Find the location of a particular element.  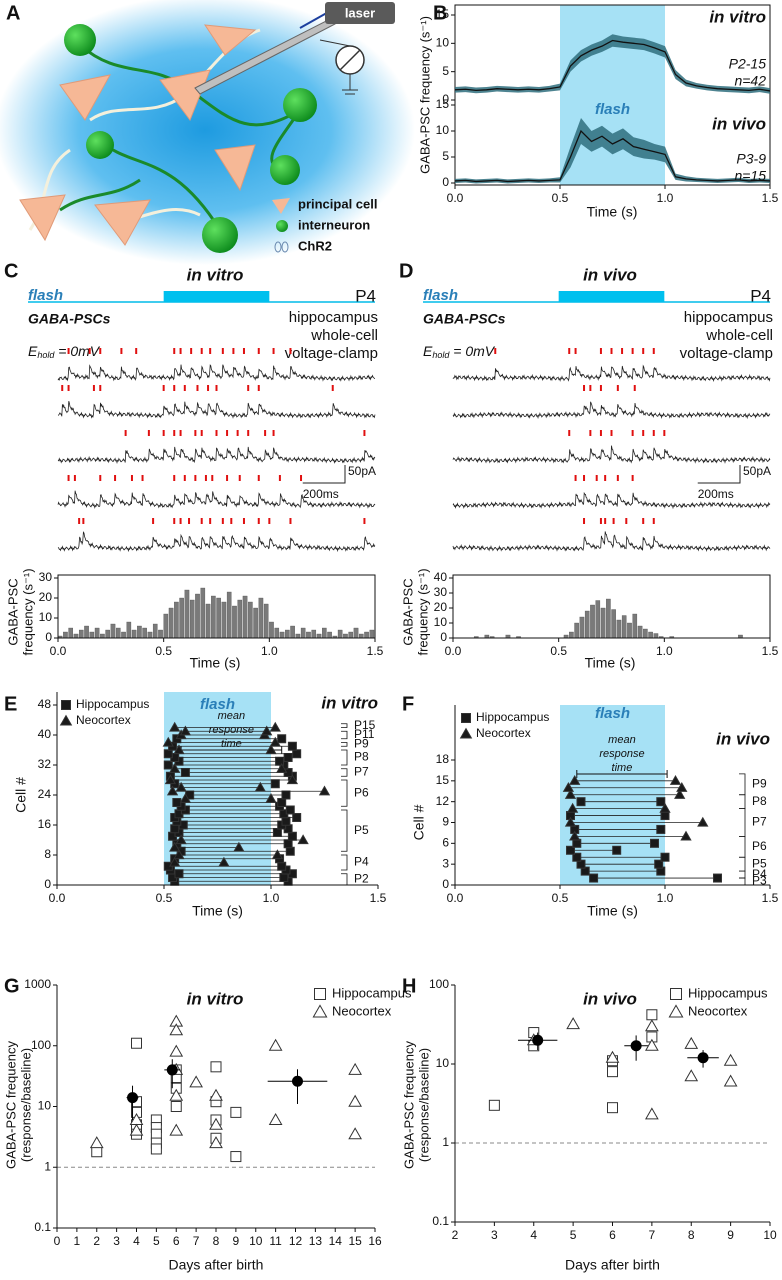

age-label: P15 is located at coordinates (365, 725).